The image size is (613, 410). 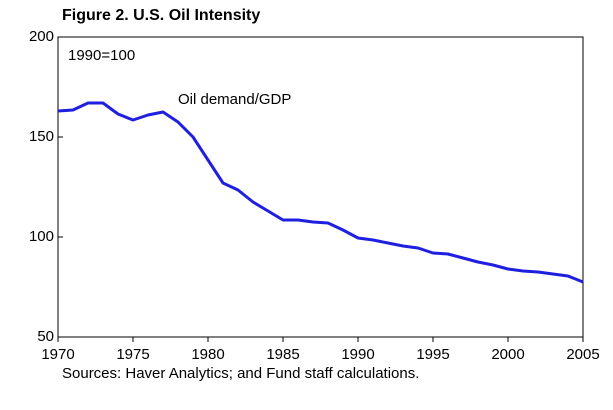 I want to click on x-tick-label: 2000, so click(x=507, y=354).